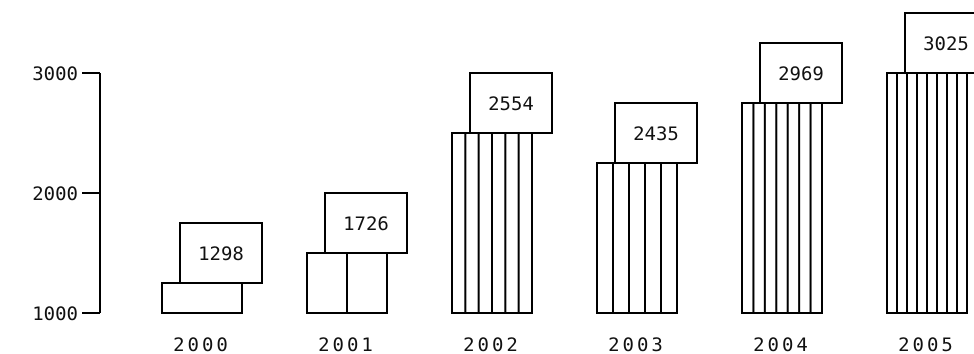 The height and width of the screenshot is (354, 974). Describe the element at coordinates (637, 344) in the screenshot. I see `x-tick-label: 2003` at that location.